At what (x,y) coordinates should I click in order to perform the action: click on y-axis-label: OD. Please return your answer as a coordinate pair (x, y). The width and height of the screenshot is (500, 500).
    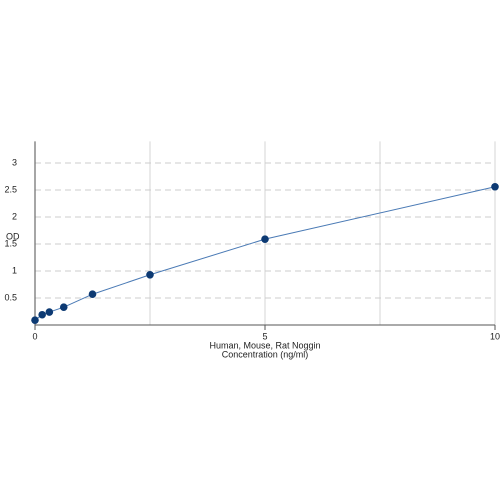
    Looking at the image, I should click on (13, 236).